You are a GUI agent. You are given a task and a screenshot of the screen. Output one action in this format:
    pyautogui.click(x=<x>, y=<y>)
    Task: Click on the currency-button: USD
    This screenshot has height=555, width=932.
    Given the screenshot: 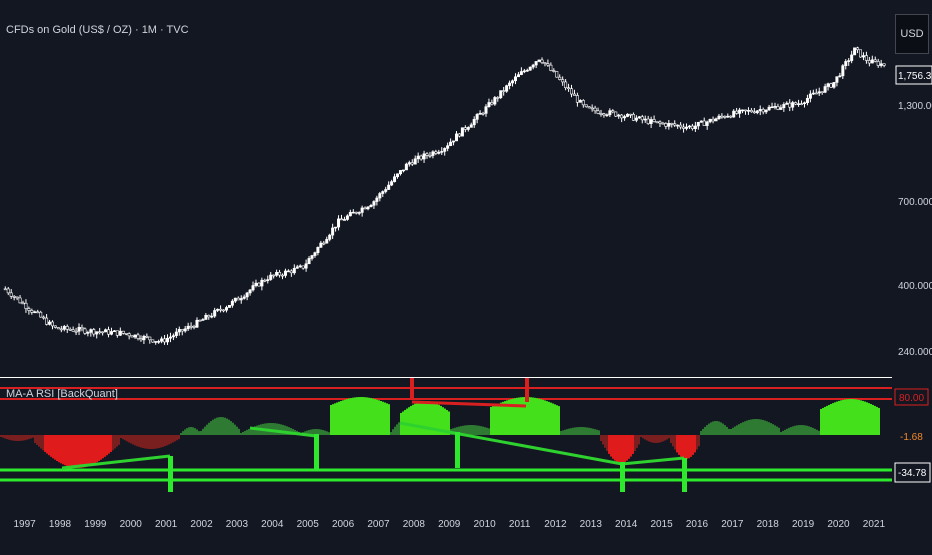 What is the action you would take?
    pyautogui.click(x=912, y=34)
    